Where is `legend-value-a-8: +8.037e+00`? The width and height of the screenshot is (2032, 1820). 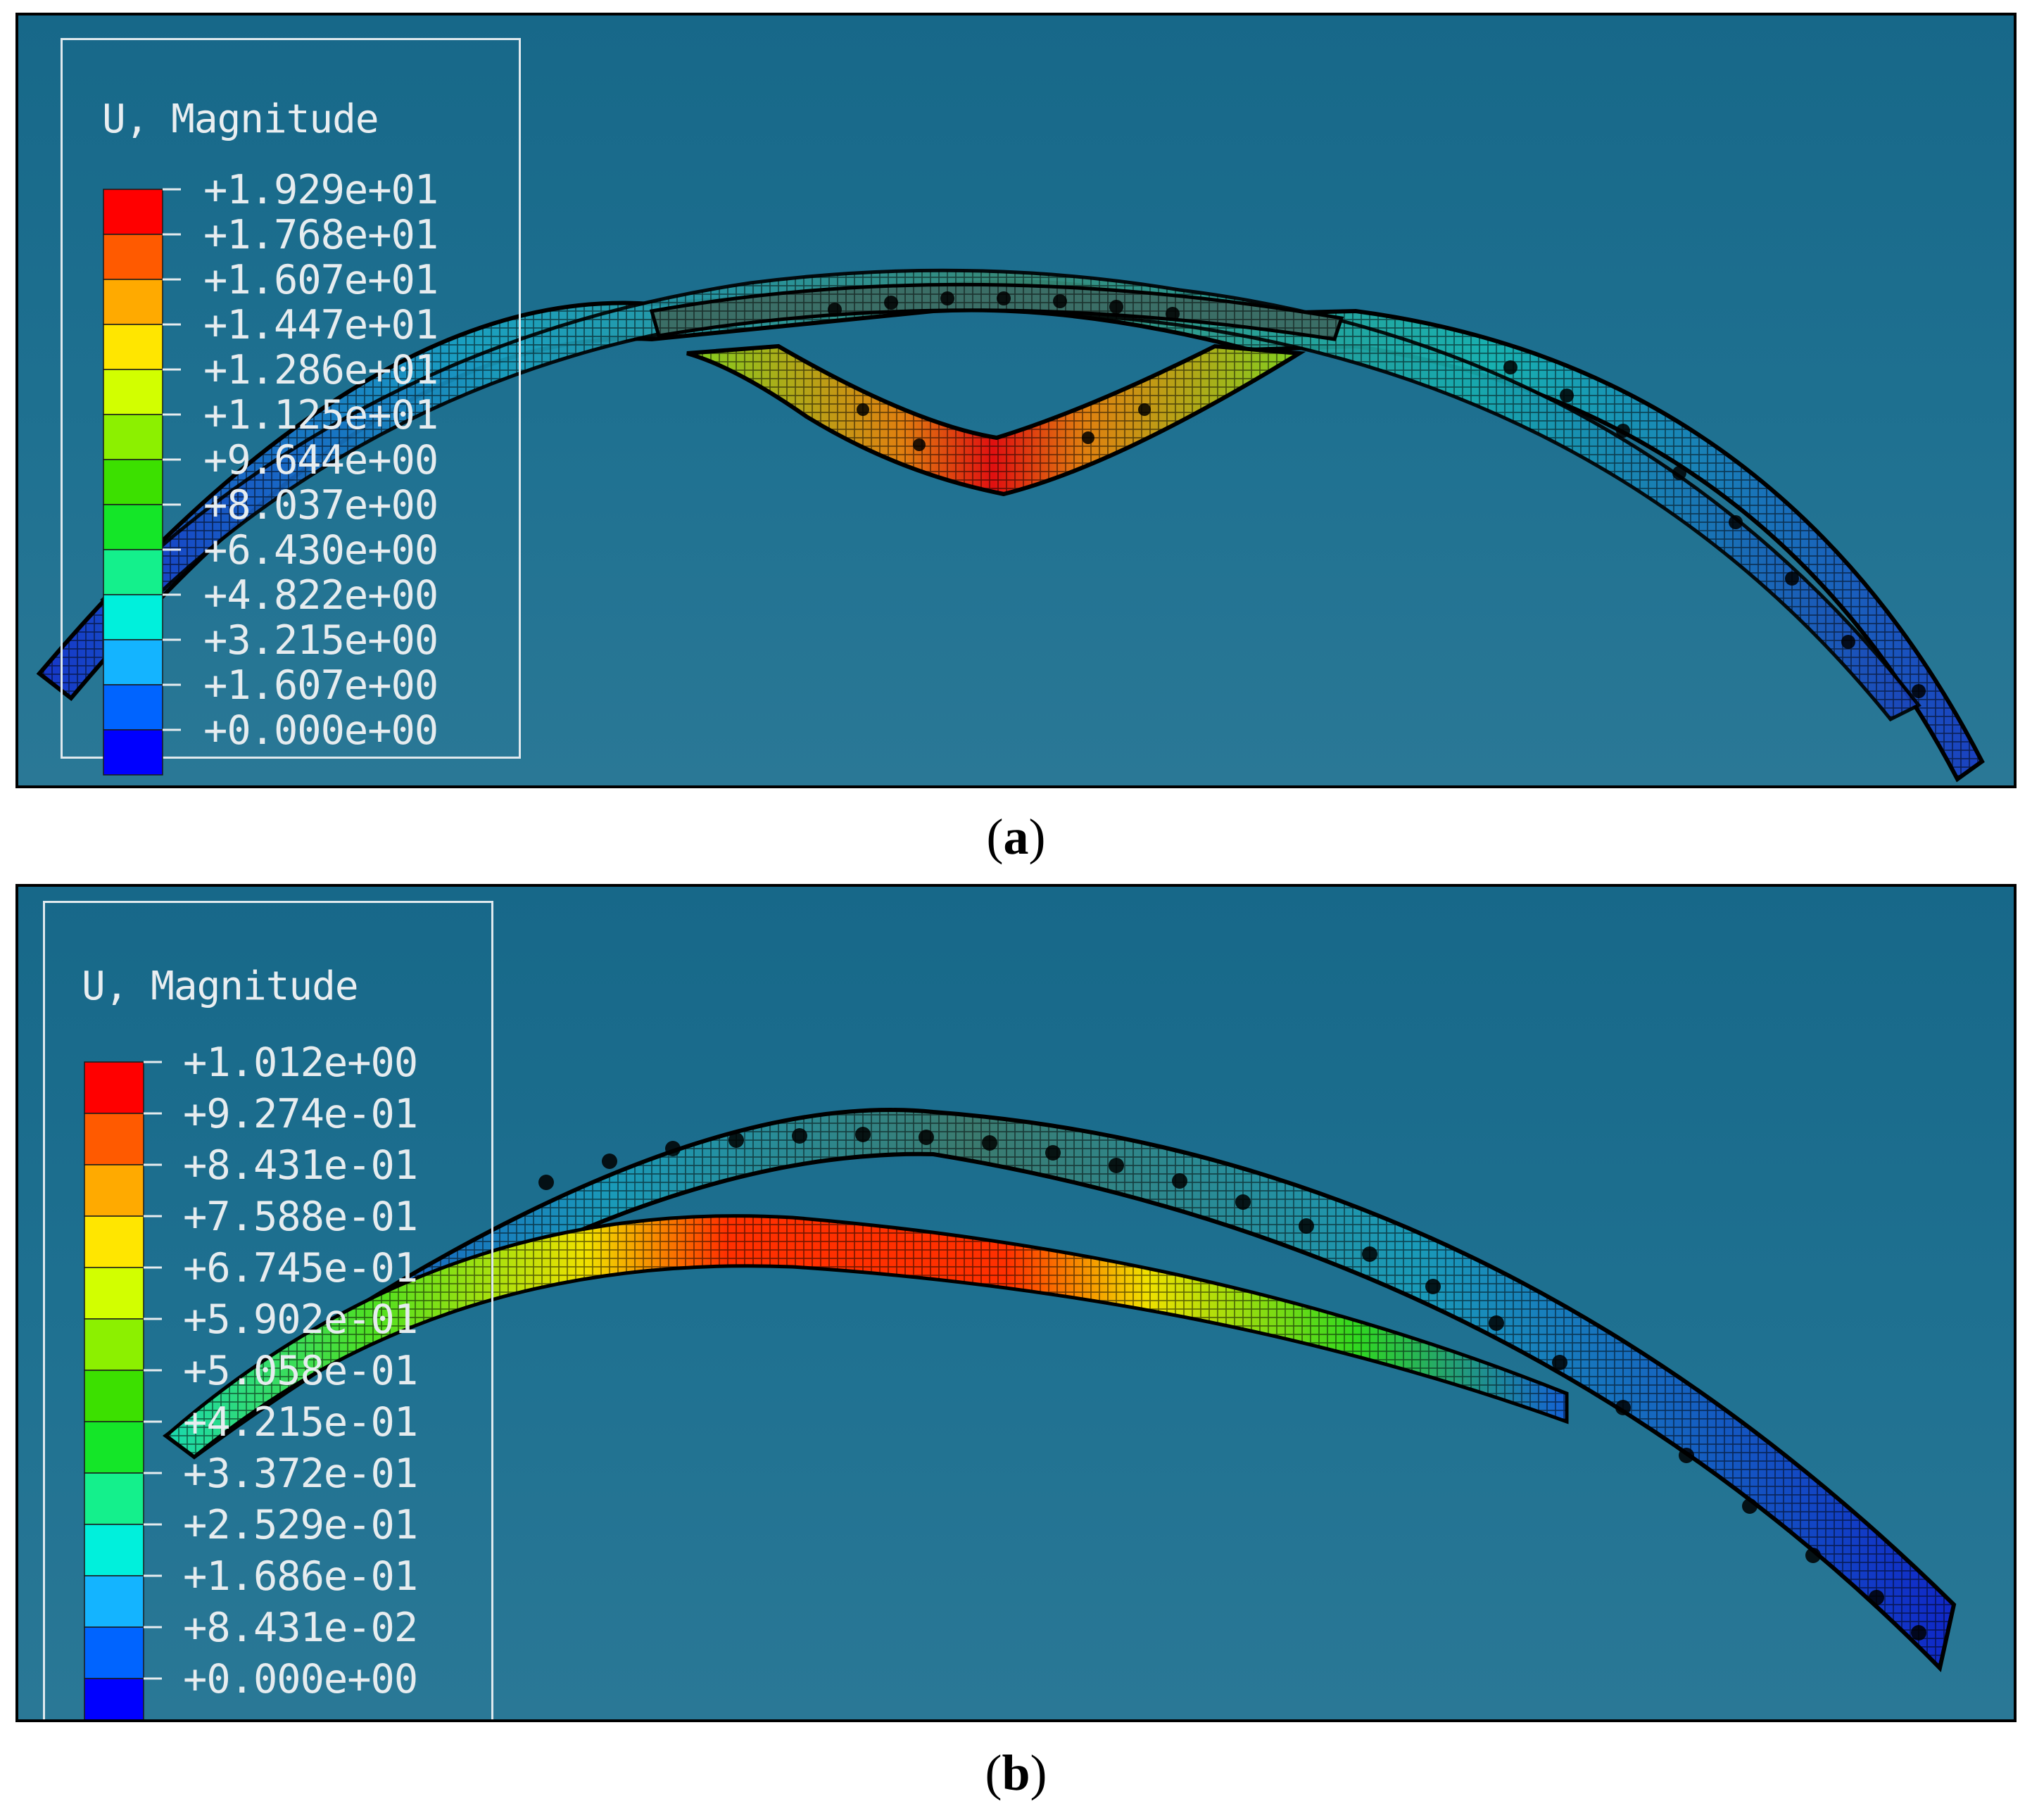
legend-value-a-8: +8.037e+00 is located at coordinates (320, 505).